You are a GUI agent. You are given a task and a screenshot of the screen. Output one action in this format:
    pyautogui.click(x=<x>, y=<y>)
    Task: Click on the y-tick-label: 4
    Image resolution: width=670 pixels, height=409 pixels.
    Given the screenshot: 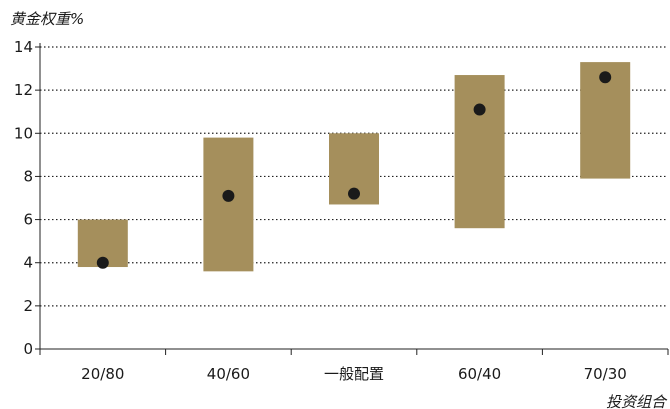 What is the action you would take?
    pyautogui.click(x=28, y=263)
    